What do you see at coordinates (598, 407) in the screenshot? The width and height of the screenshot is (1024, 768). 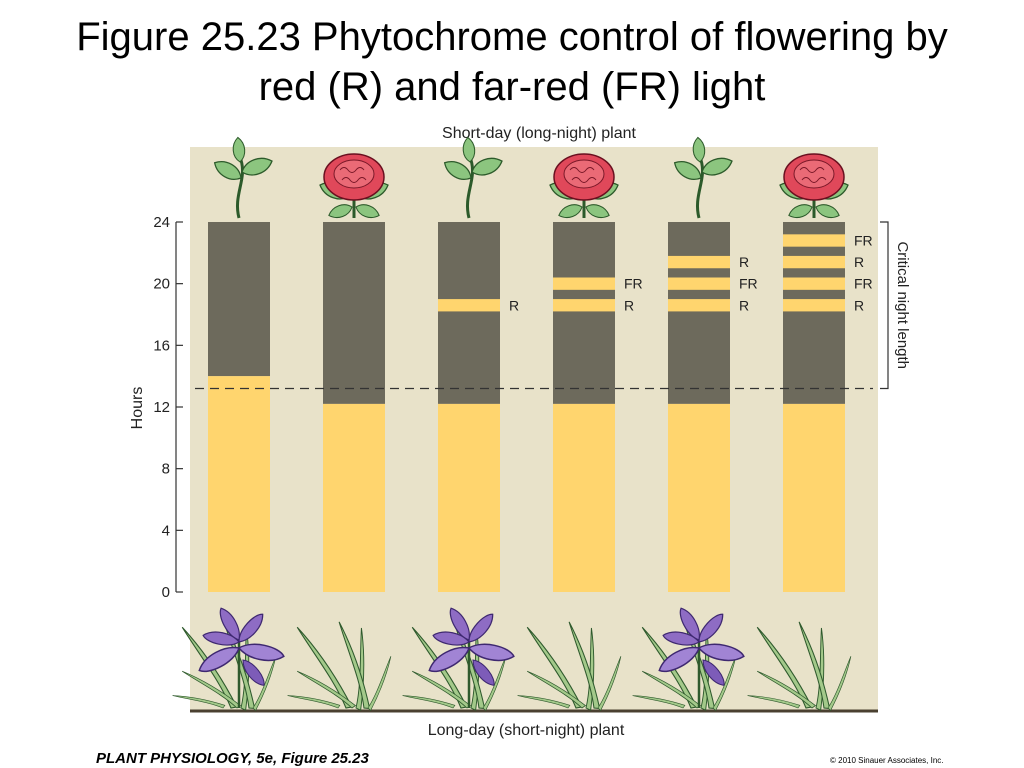 I see `bar-4: R FR` at bounding box center [598, 407].